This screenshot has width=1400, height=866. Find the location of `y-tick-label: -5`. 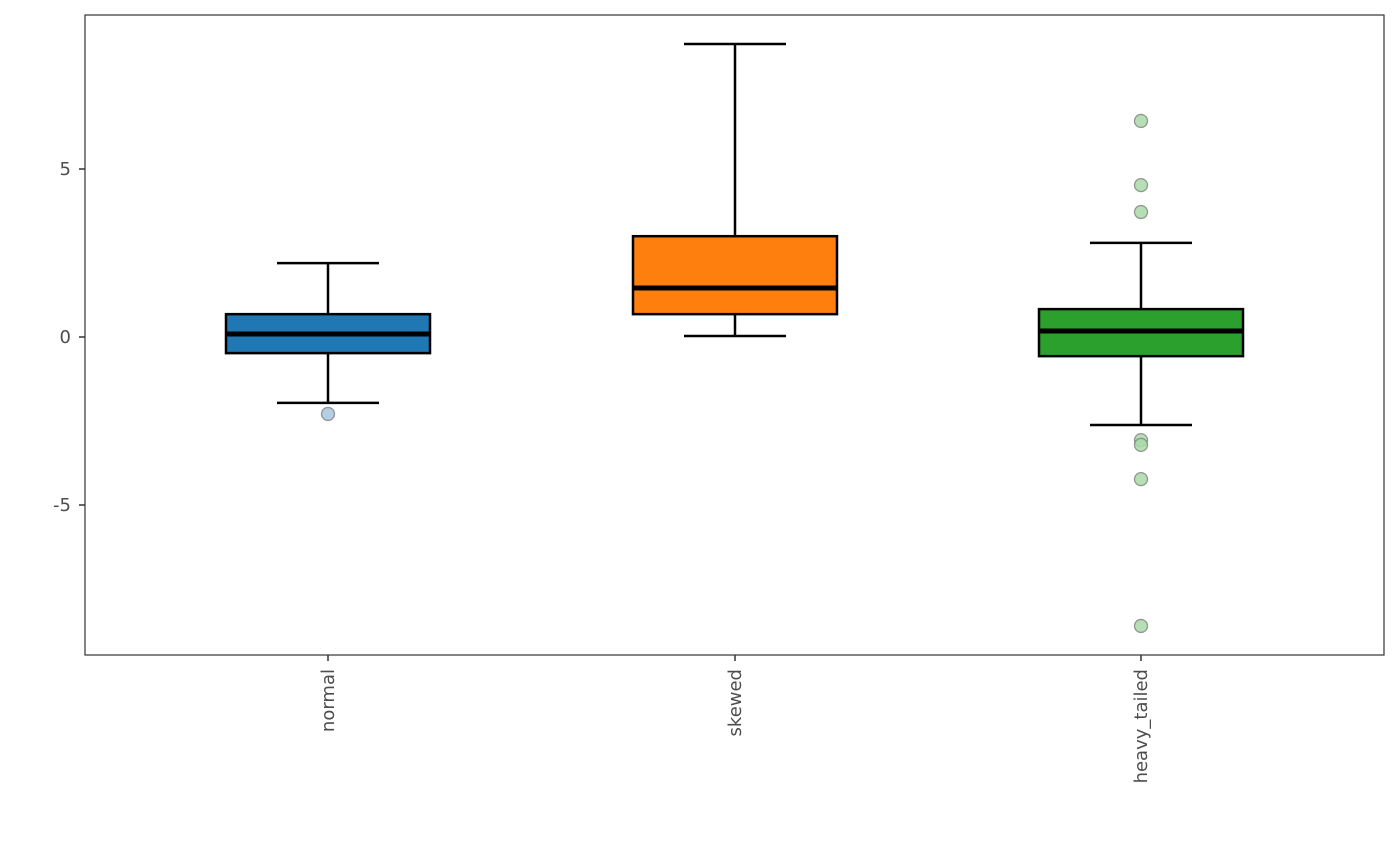

y-tick-label: -5 is located at coordinates (62, 505).